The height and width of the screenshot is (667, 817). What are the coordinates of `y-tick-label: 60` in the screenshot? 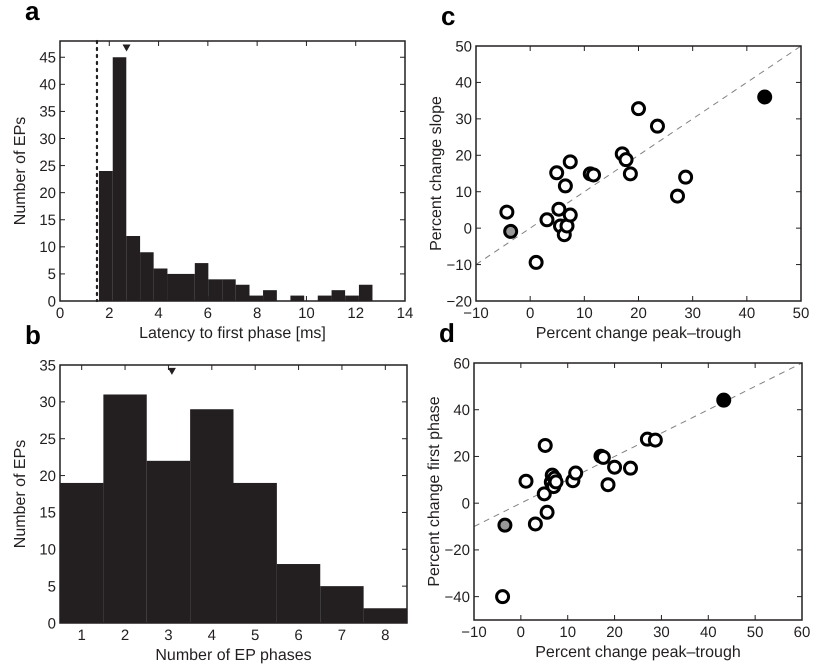 It's located at (461, 363).